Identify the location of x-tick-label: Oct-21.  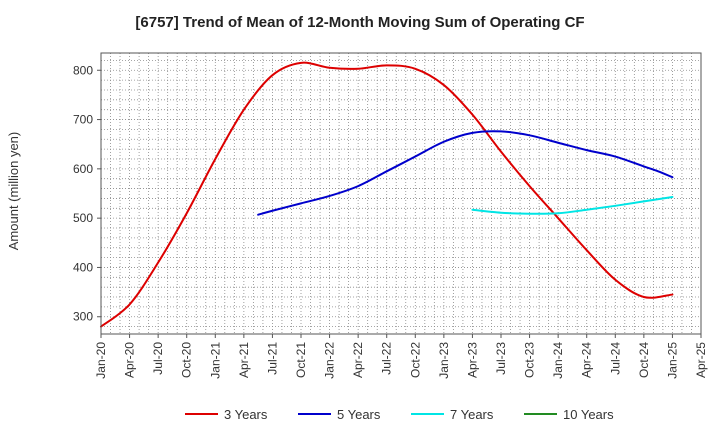
(301, 360).